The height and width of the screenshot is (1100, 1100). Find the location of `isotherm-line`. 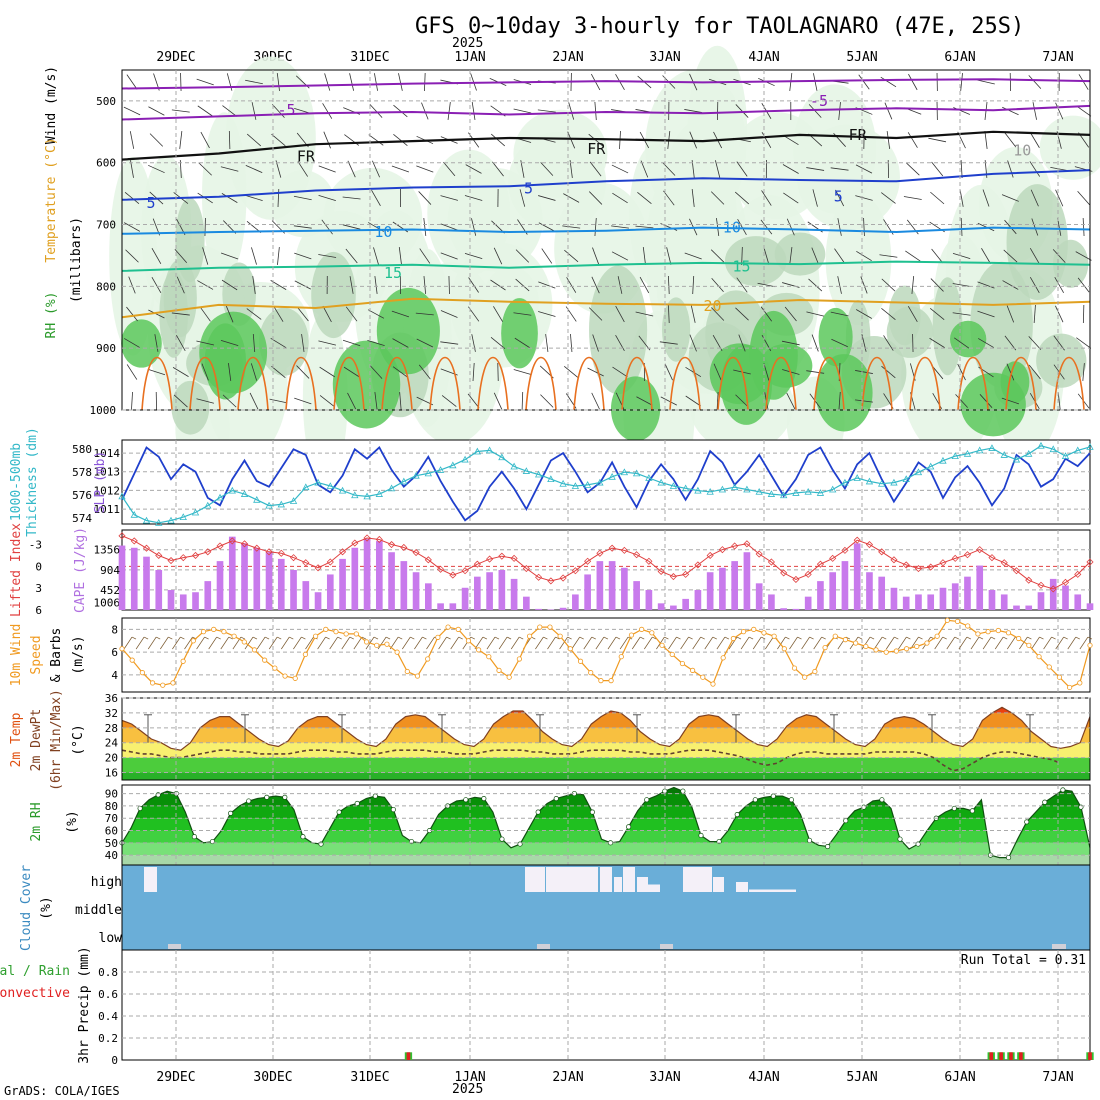

isotherm-line is located at coordinates (606, 308).